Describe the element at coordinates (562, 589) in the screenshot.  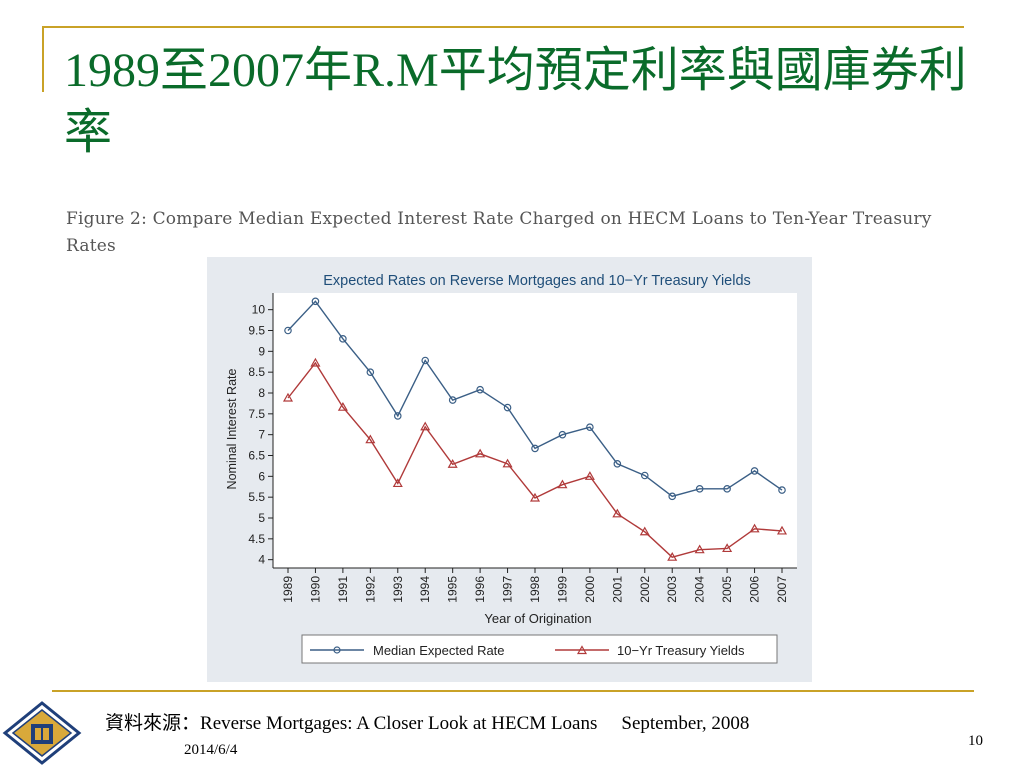
I see `x-tick-label: 1999` at that location.